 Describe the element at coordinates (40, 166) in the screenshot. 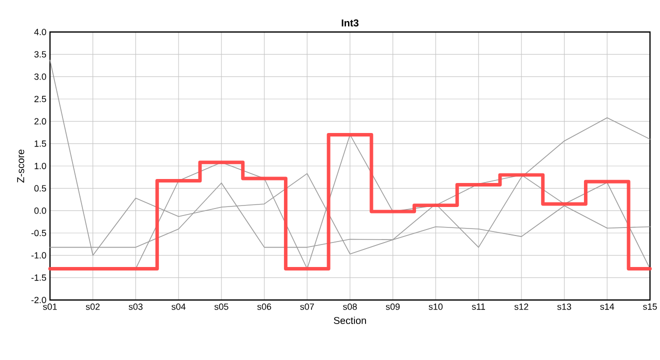

I see `y-tick-label: 1.0` at that location.